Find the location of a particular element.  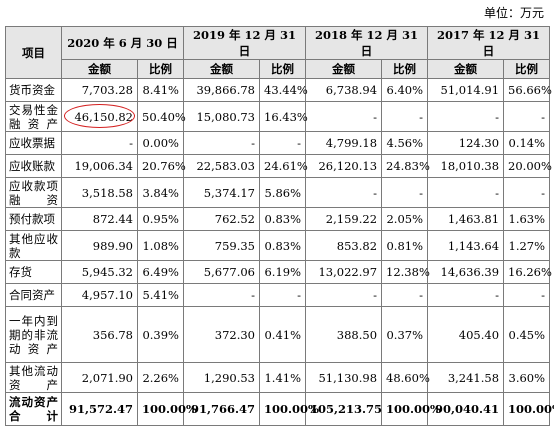

row-label: 流动资产合计 is located at coordinates (33, 409).